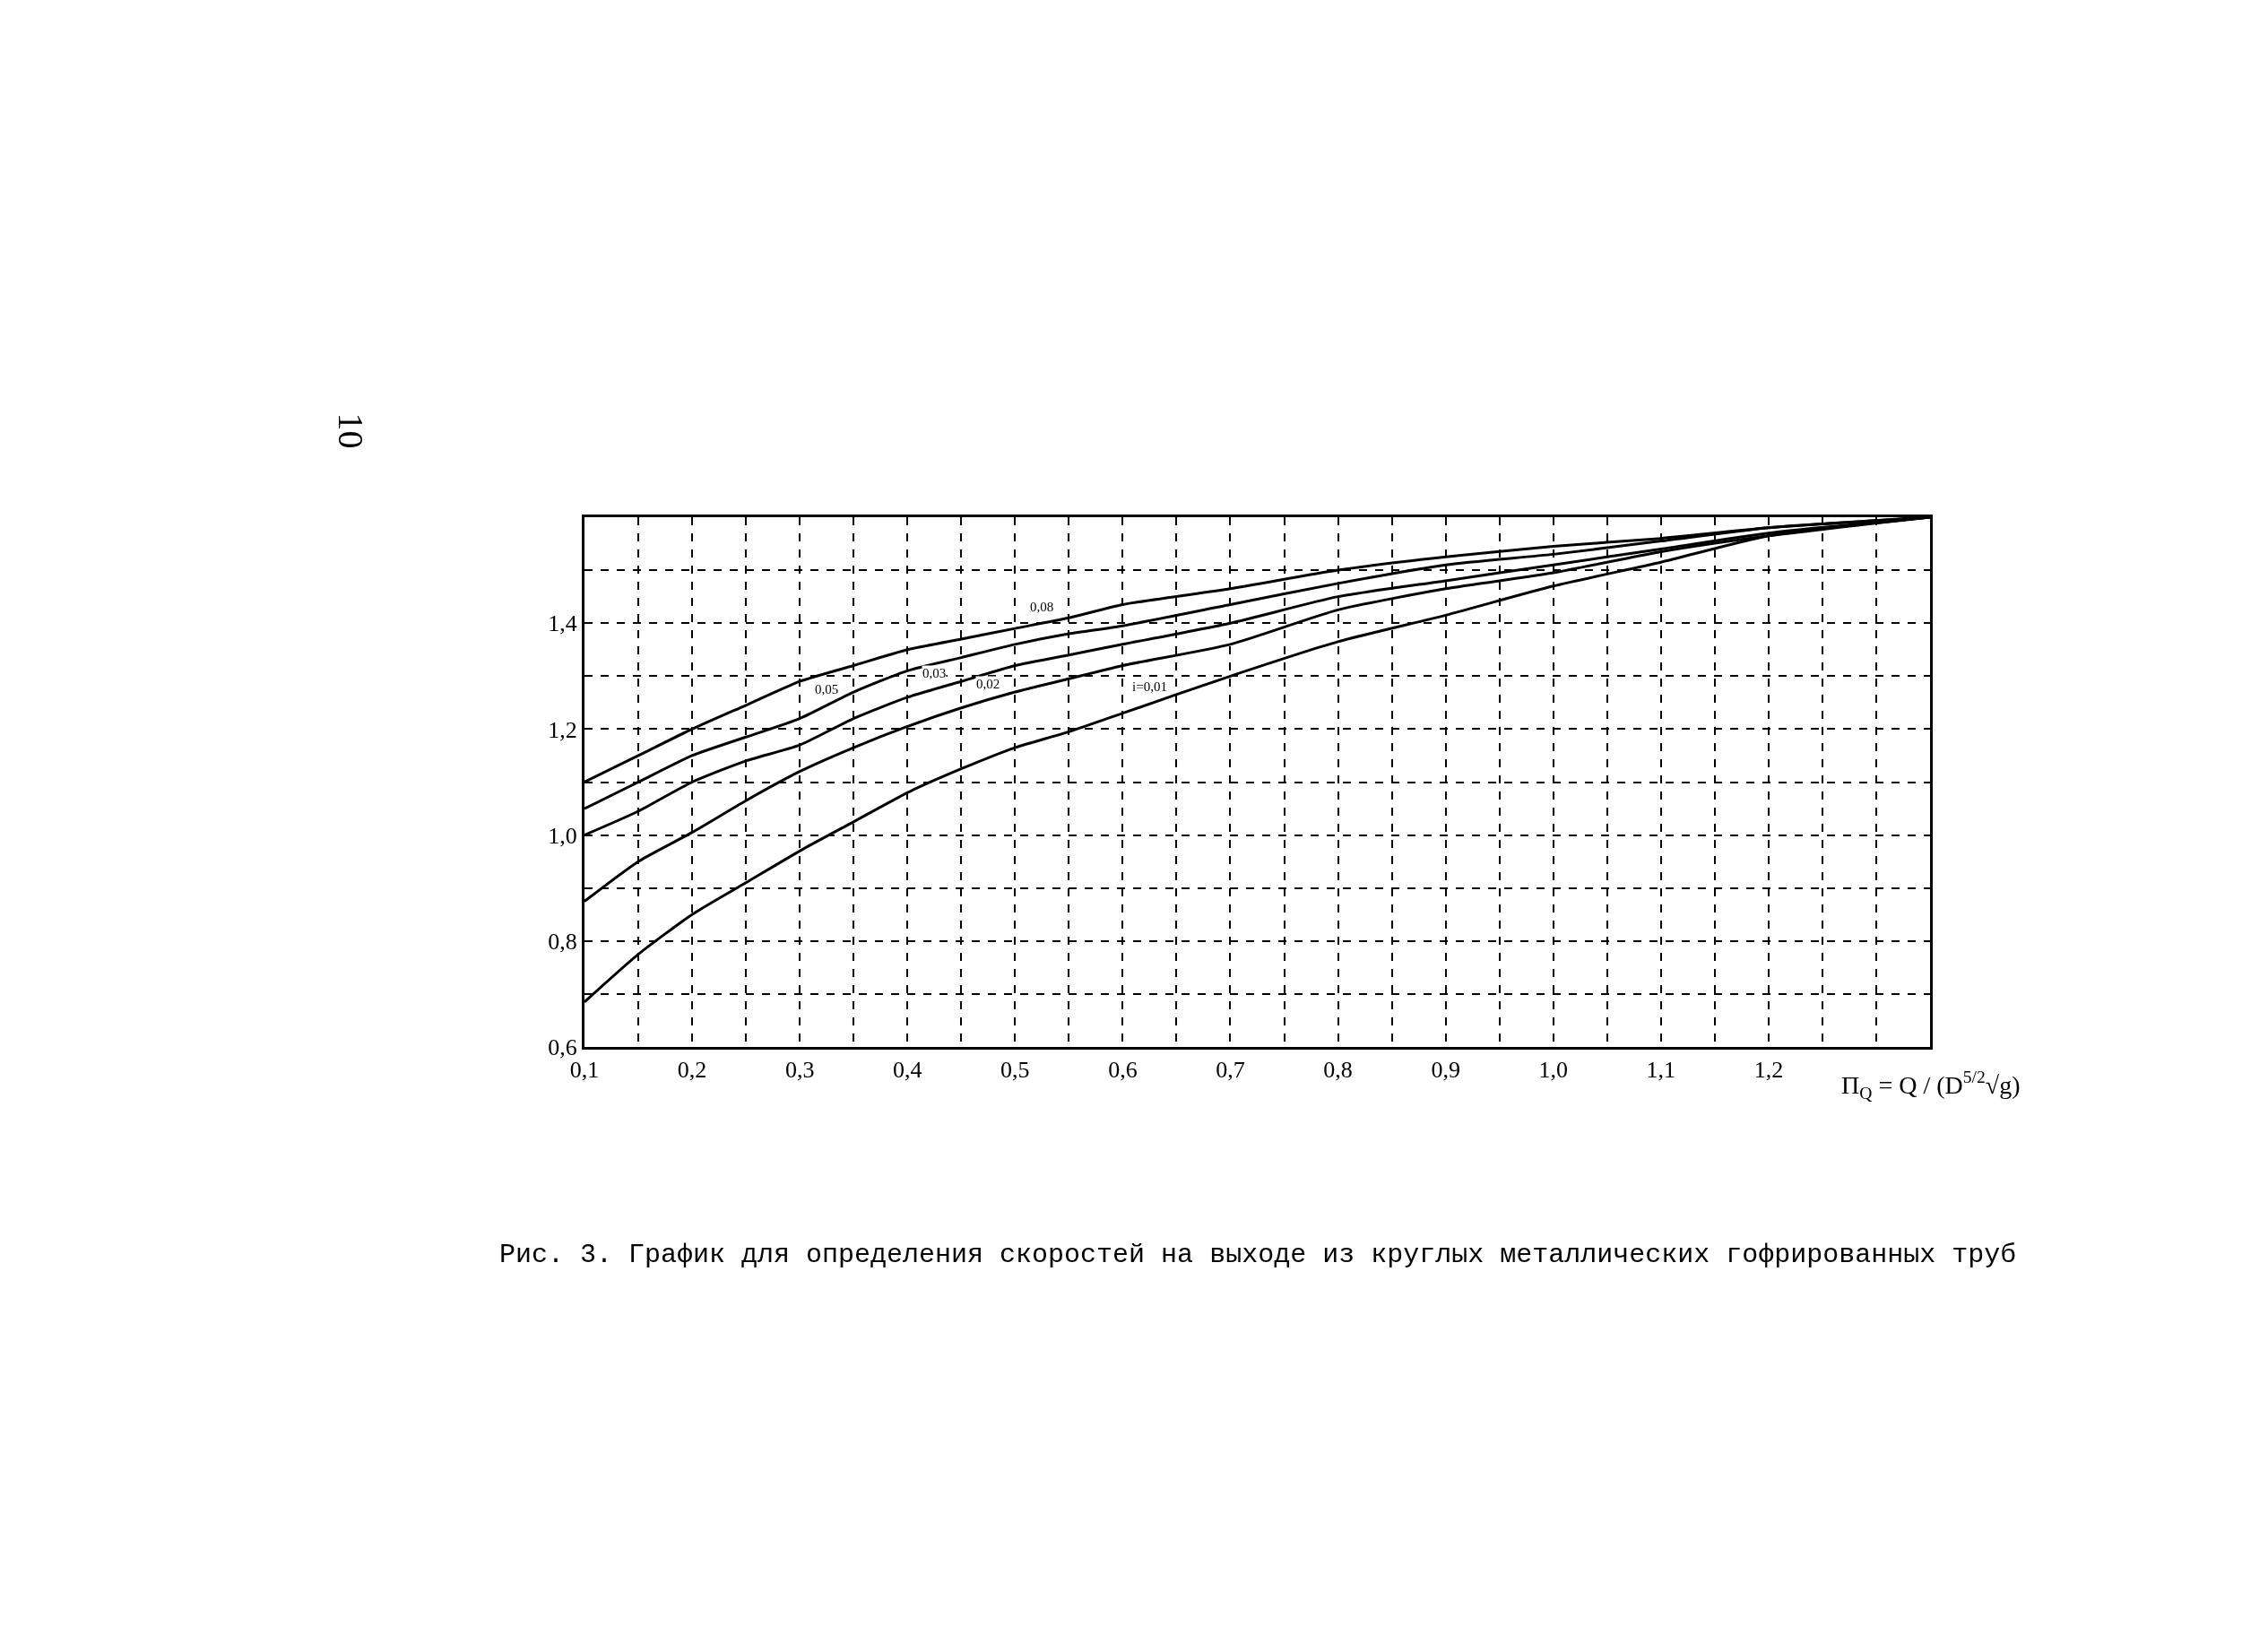 This screenshot has width=2242, height=1652. Describe the element at coordinates (1553, 1070) in the screenshot. I see `x-tick-label: 1,0` at that location.